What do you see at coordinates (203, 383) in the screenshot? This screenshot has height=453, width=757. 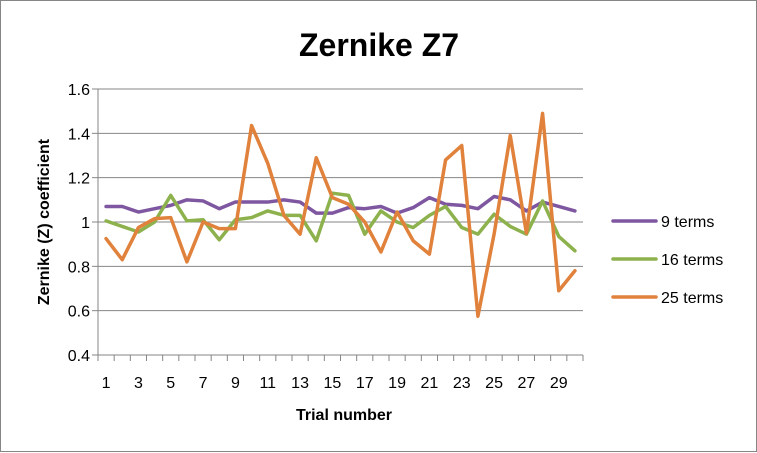 I see `x-tick-label: 7` at bounding box center [203, 383].